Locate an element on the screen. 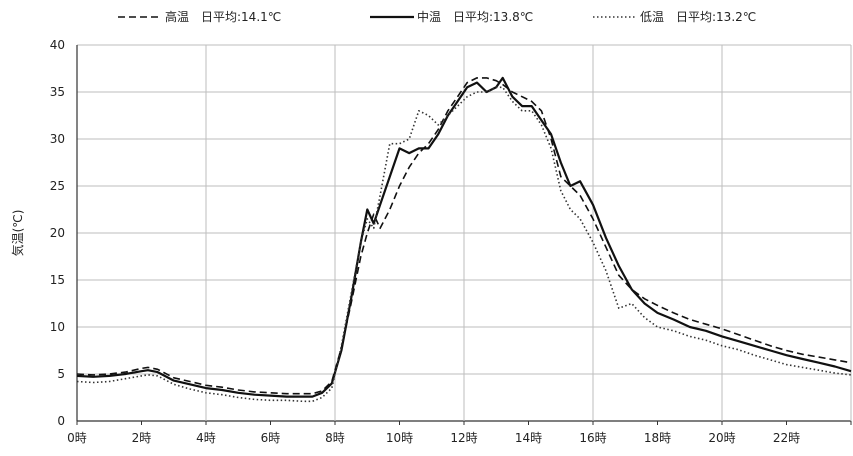  y-tick-label: 0 is located at coordinates (61, 421).